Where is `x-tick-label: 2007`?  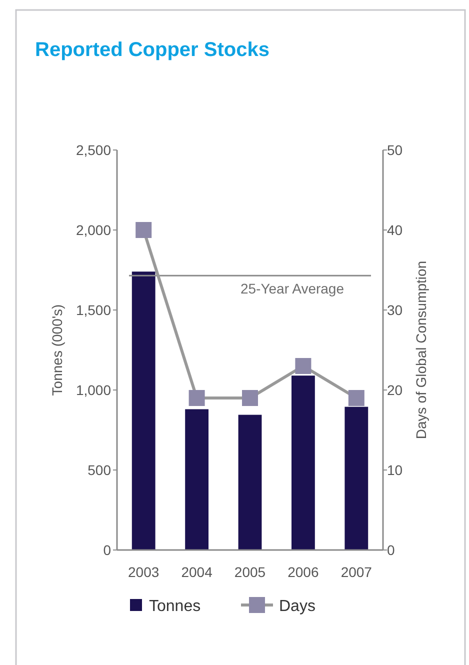 x-tick-label: 2007 is located at coordinates (356, 572).